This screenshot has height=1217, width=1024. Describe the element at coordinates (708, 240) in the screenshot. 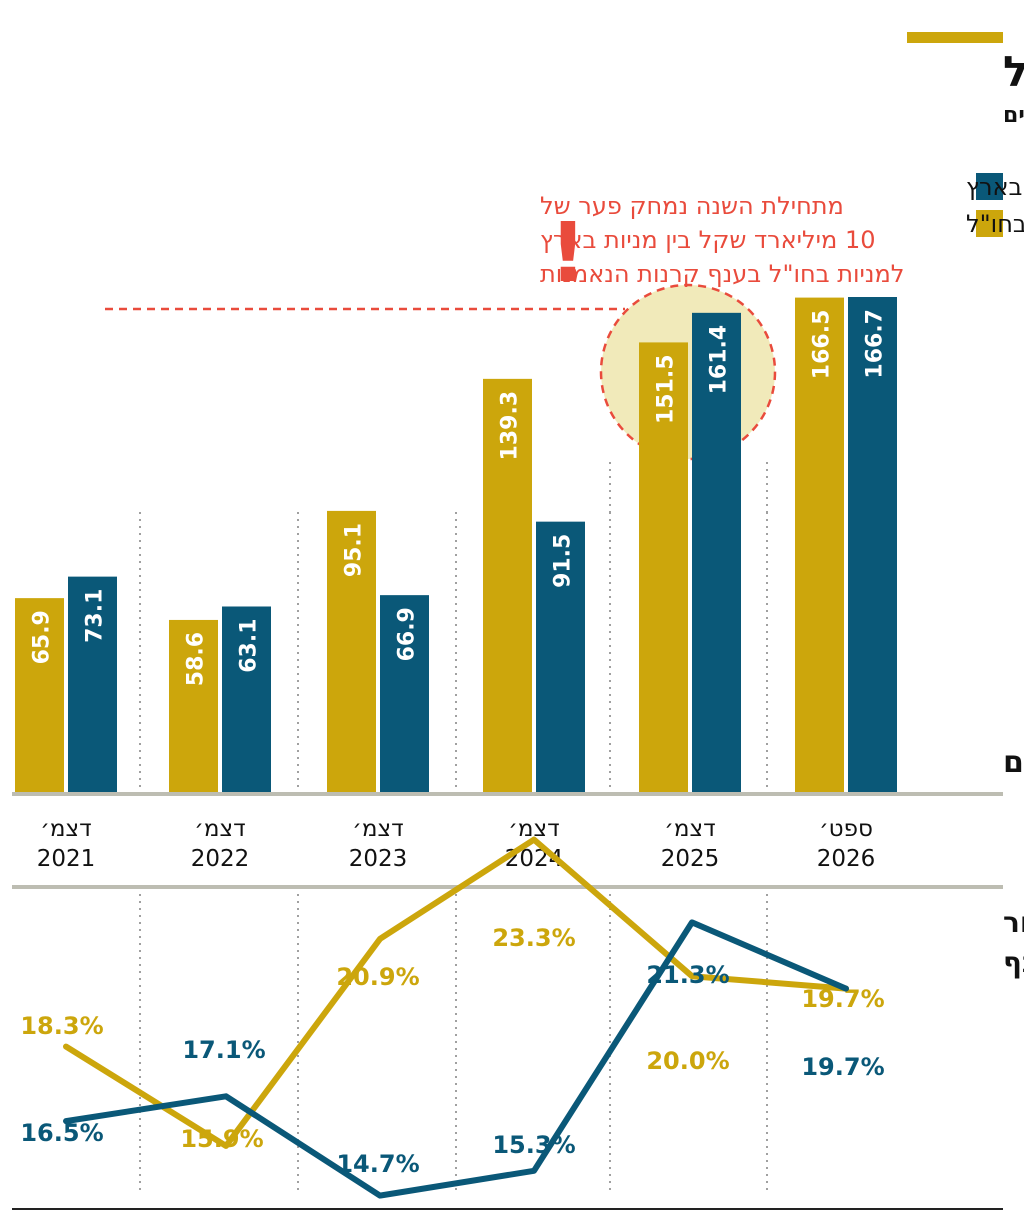

I see `annotation-line: 10 מיליארד שקל בין מניות בארץ` at that location.